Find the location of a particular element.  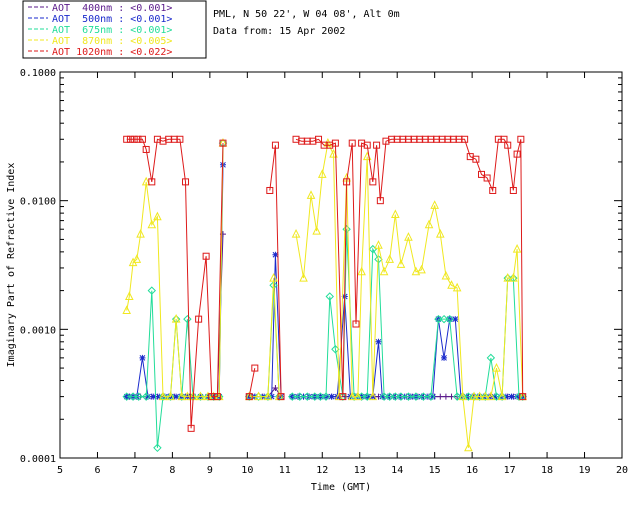

legend-entry: AOT 870nm : <0.005> is located at coordinates (112, 41).